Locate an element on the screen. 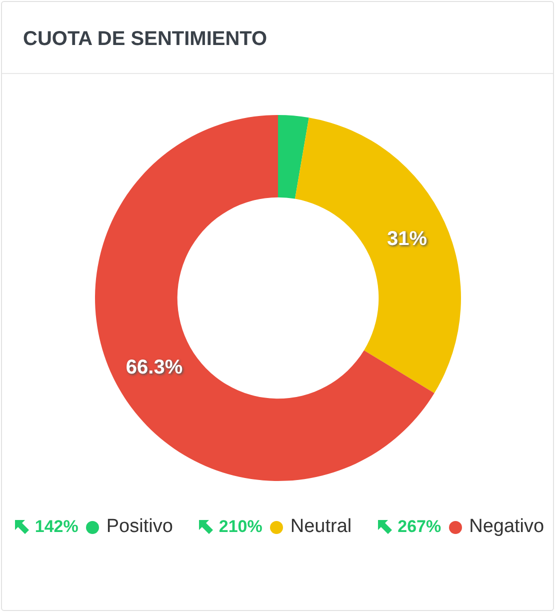  text: 142% is located at coordinates (56, 527).